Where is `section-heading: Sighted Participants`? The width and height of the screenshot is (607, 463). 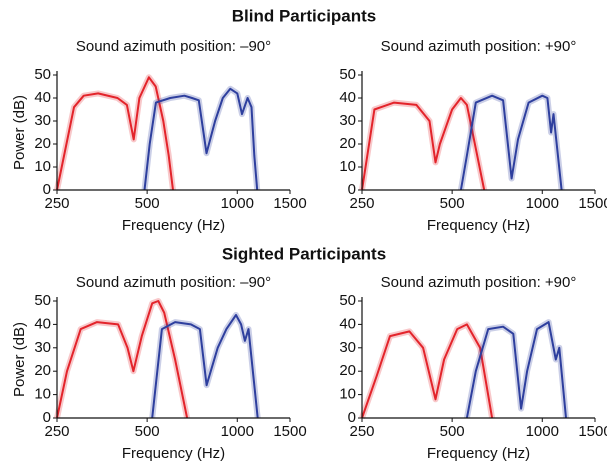 section-heading: Sighted Participants is located at coordinates (304, 253).